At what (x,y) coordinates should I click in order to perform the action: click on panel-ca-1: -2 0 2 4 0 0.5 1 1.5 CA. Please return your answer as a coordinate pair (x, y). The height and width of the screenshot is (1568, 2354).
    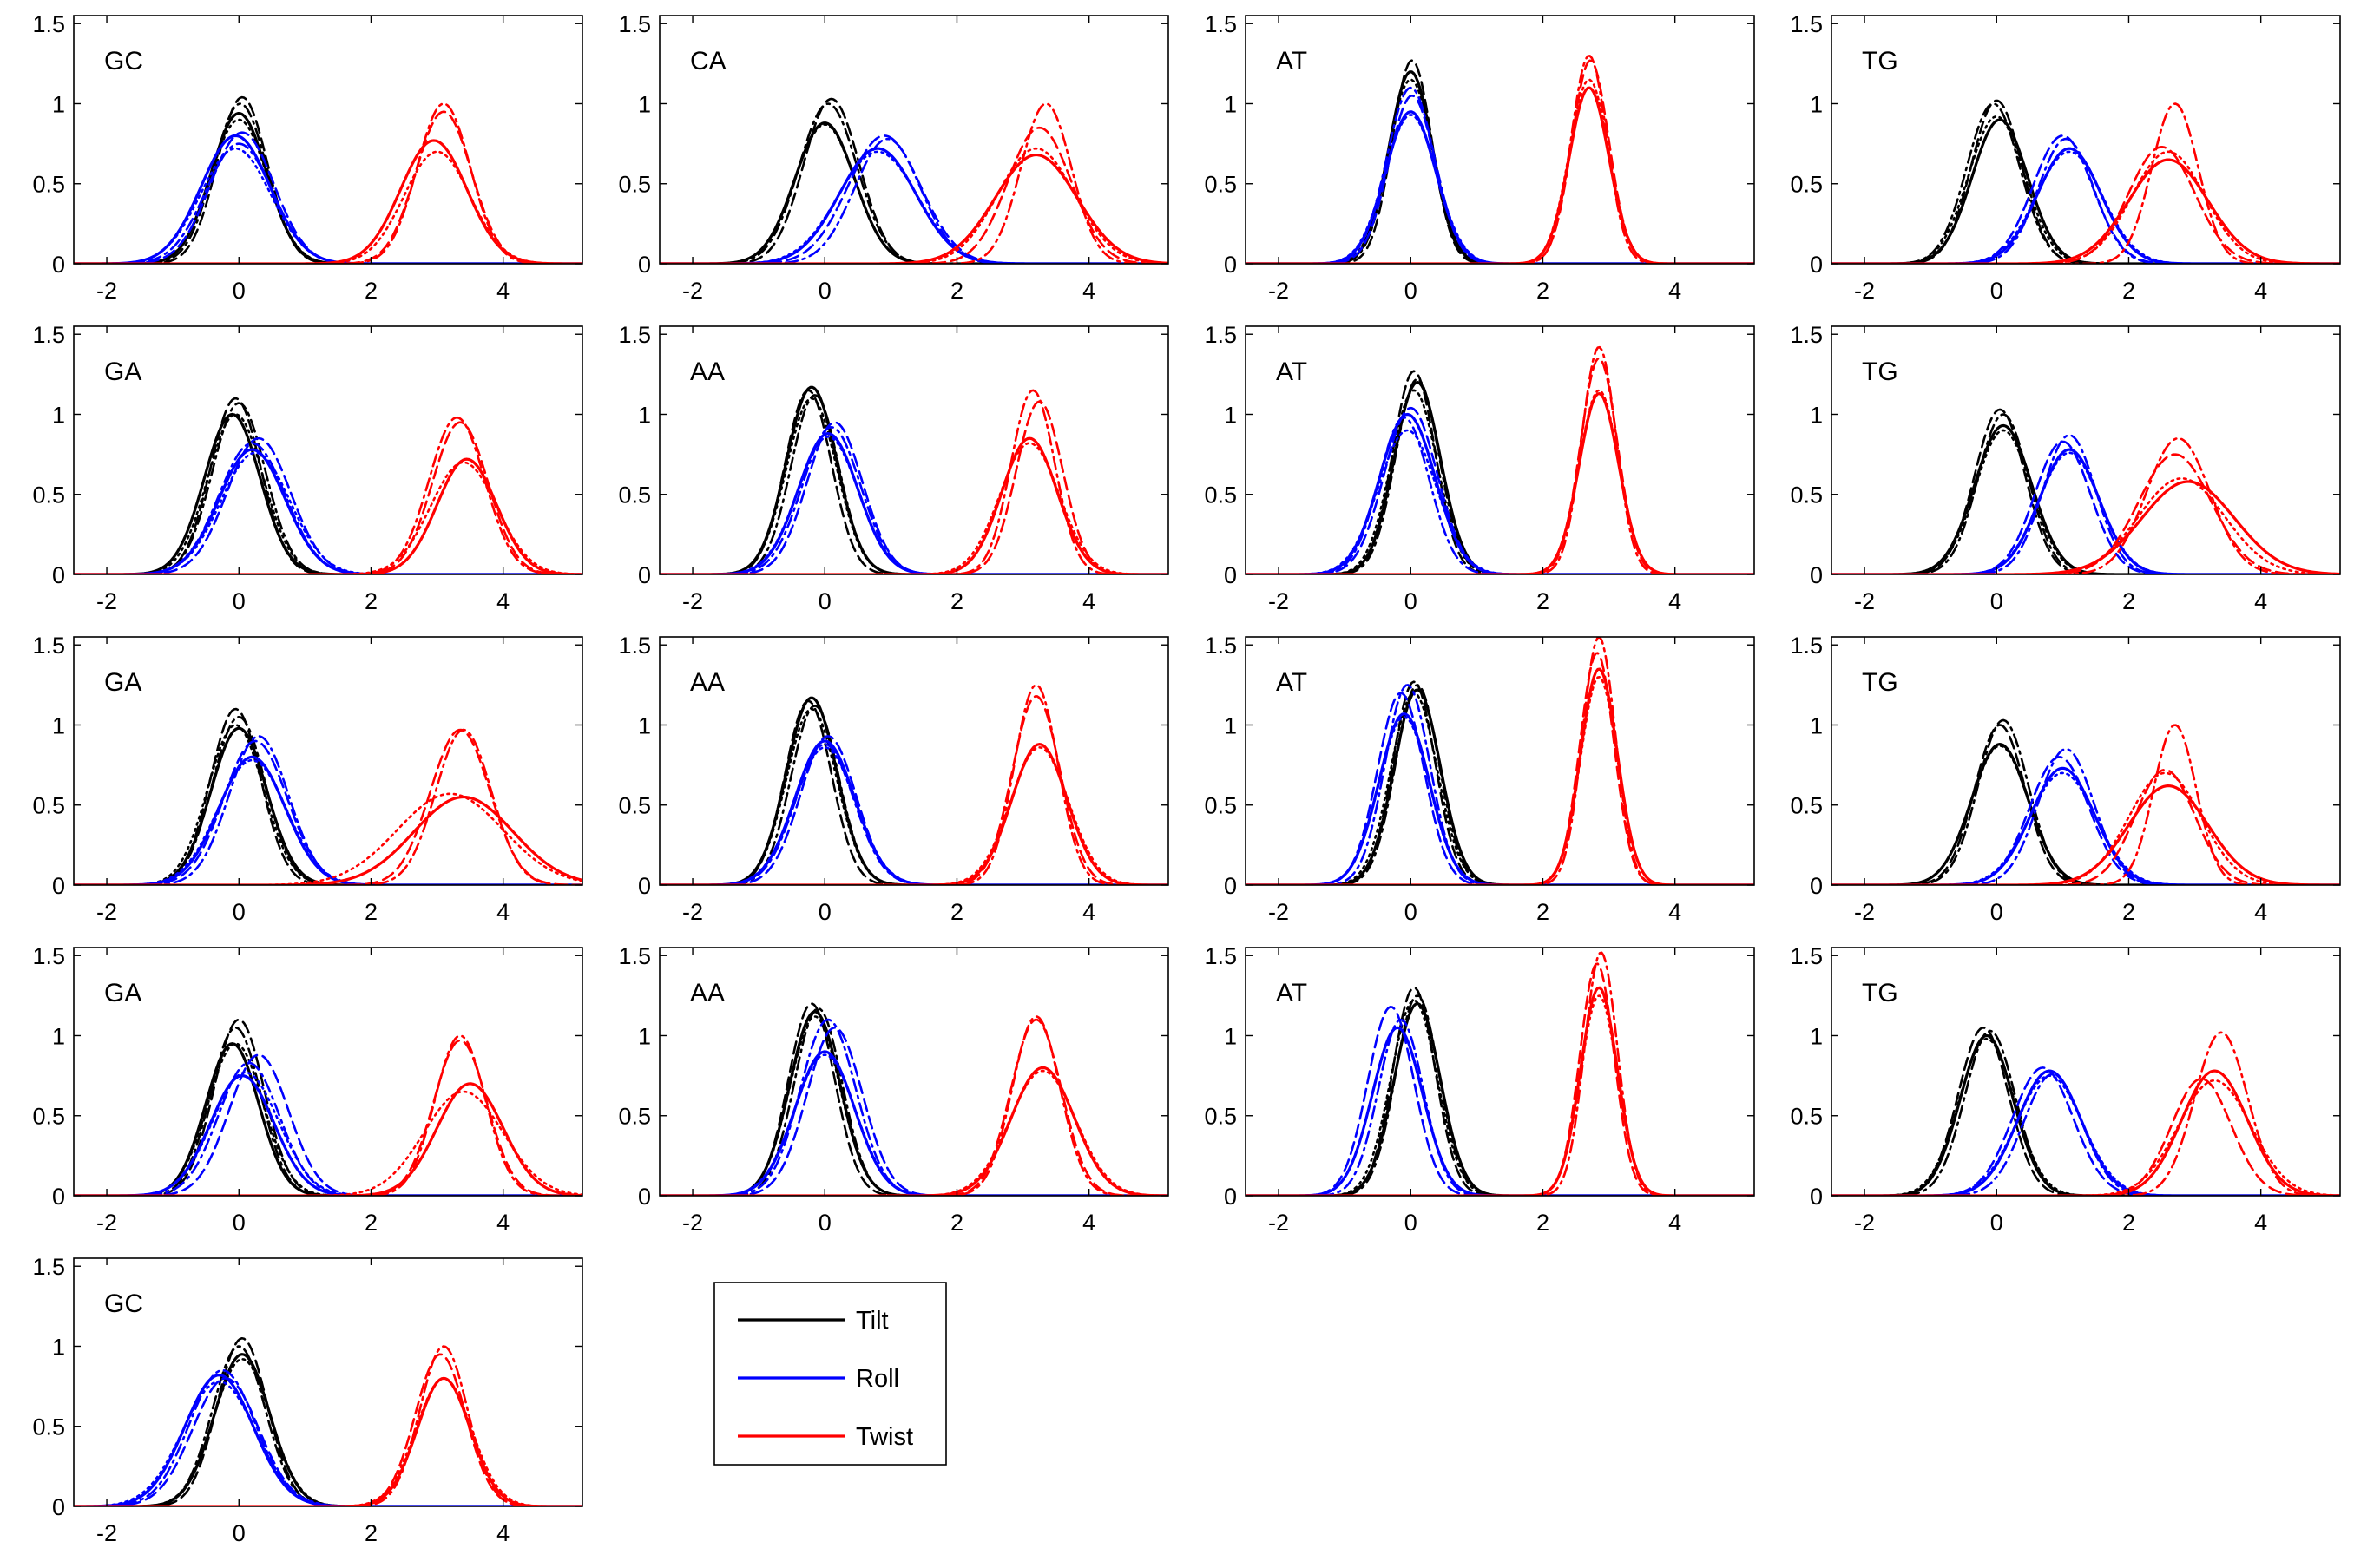
    Looking at the image, I should click on (894, 157).